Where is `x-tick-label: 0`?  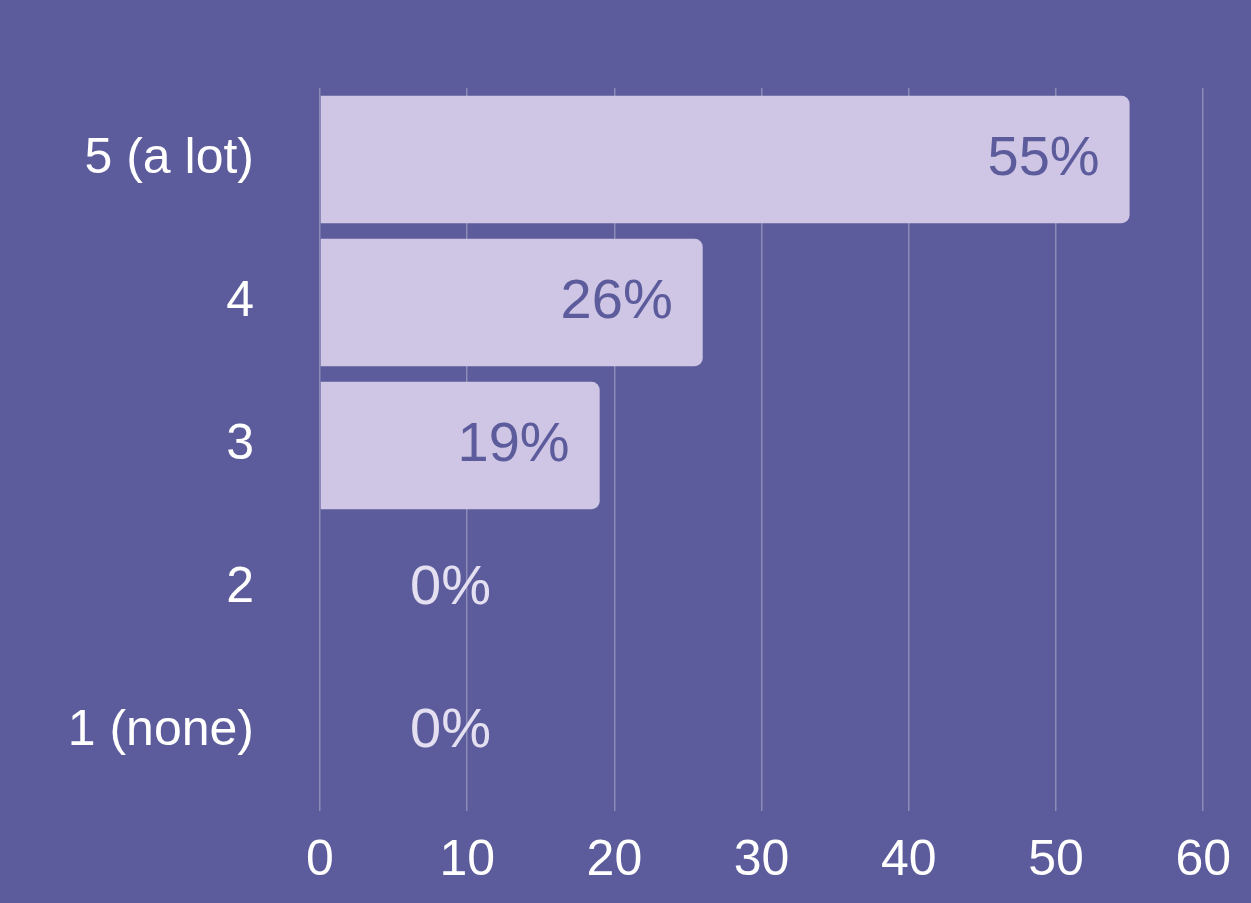
x-tick-label: 0 is located at coordinates (320, 857).